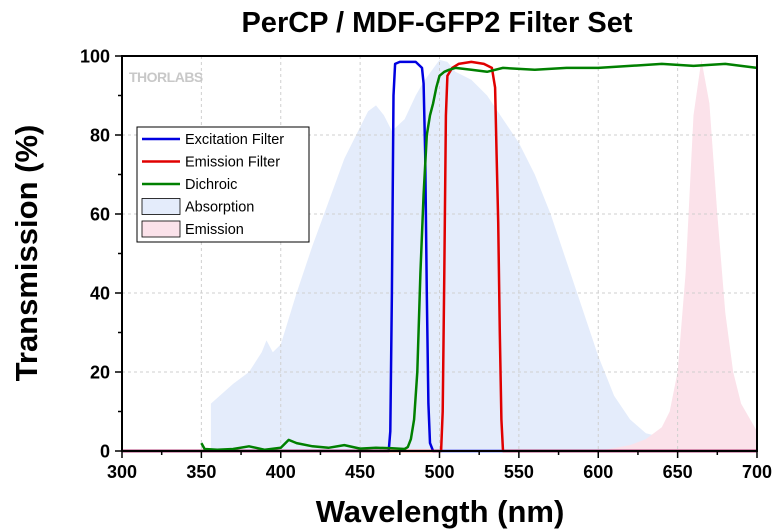 The image size is (780, 532). What do you see at coordinates (234, 140) in the screenshot?
I see `legend-label-excitation-filter: Excitation Filter` at bounding box center [234, 140].